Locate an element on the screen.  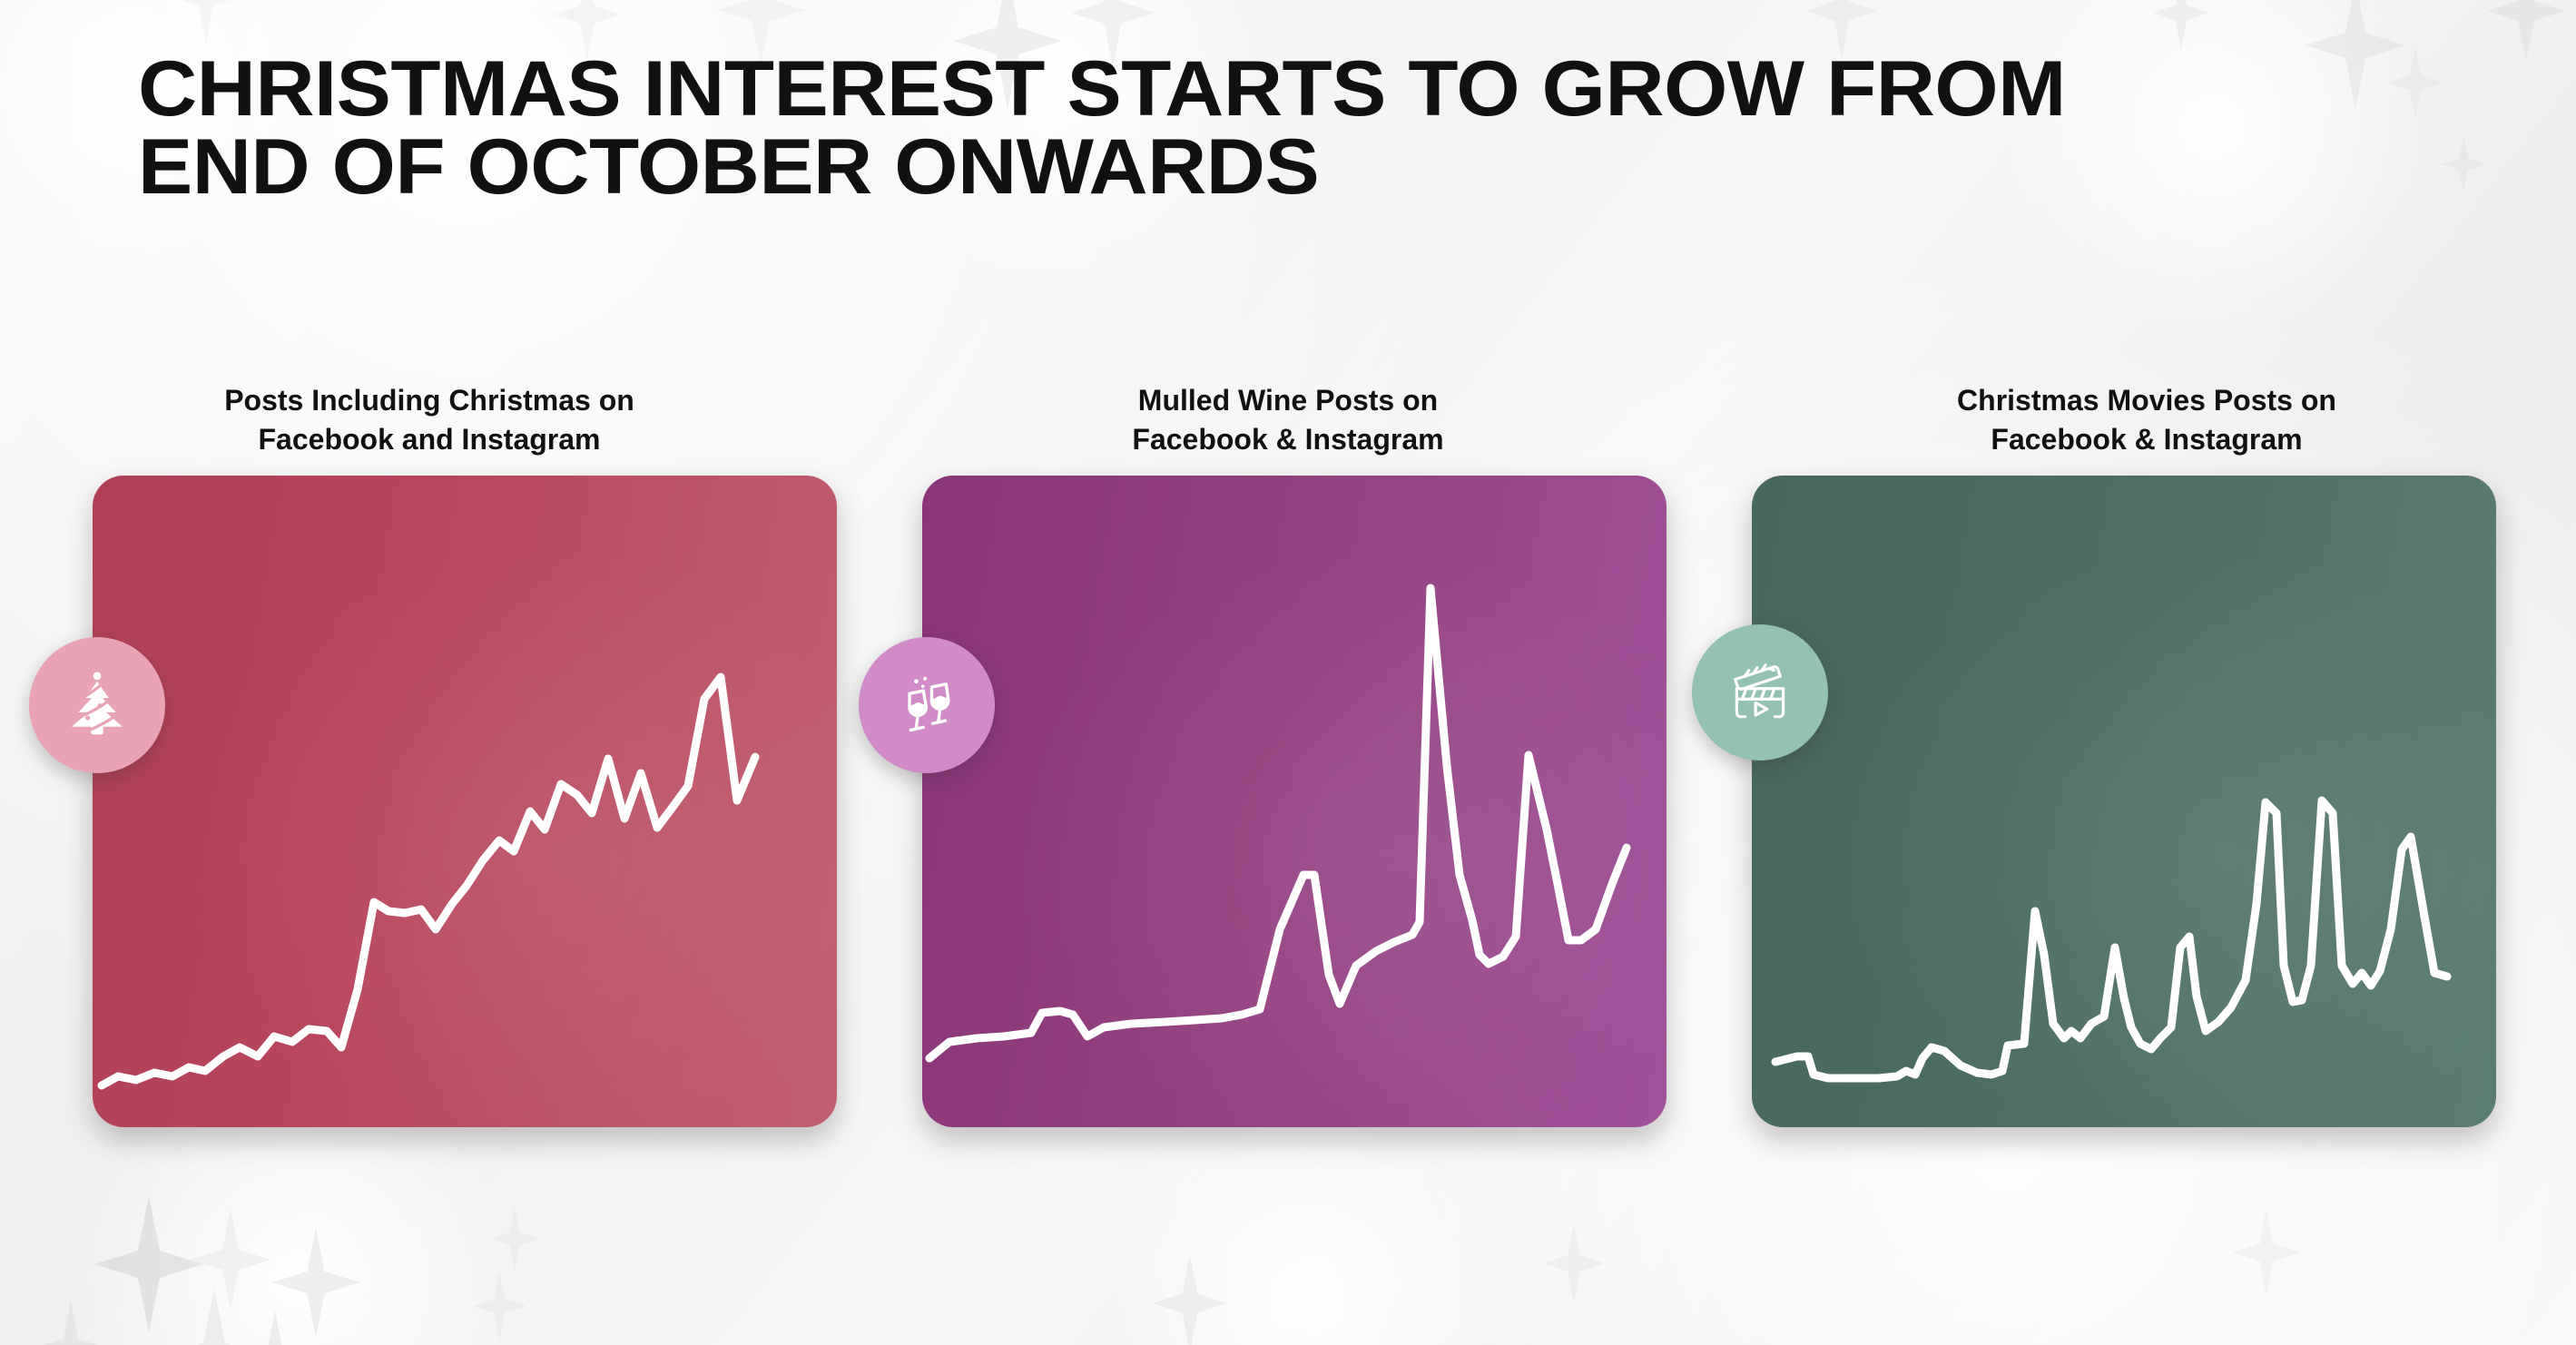
chart-card-christmas-posts is located at coordinates (465, 802).